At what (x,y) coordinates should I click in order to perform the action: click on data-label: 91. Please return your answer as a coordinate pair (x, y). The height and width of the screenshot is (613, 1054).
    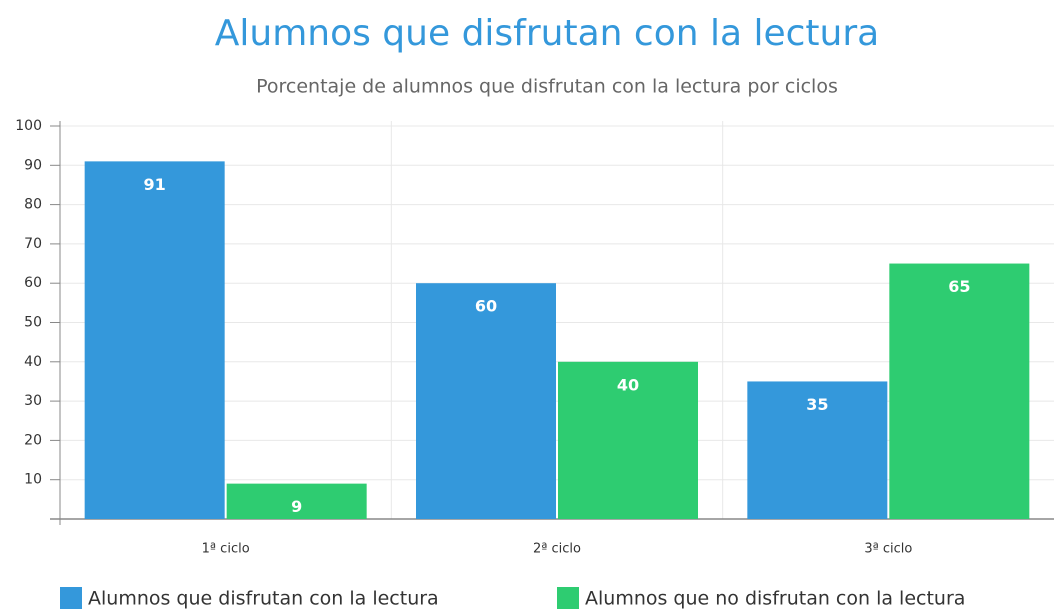
    Looking at the image, I should click on (155, 184).